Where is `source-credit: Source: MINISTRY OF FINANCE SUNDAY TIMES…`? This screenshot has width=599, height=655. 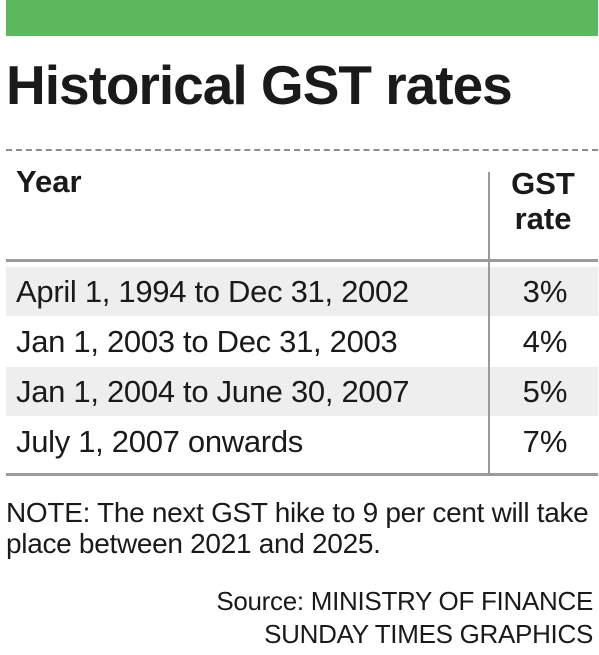
source-credit: Source: MINISTRY OF FINANCE SUNDAY TIMES… is located at coordinates (404, 618).